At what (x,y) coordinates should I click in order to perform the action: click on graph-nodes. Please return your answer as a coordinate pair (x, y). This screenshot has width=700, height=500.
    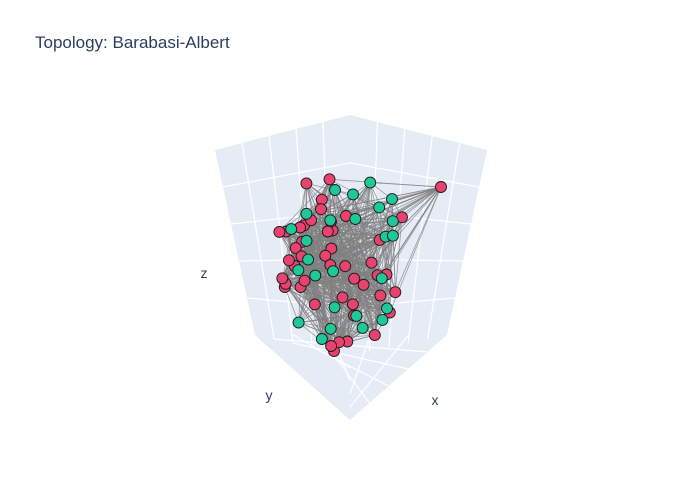
    Looking at the image, I should click on (360, 265).